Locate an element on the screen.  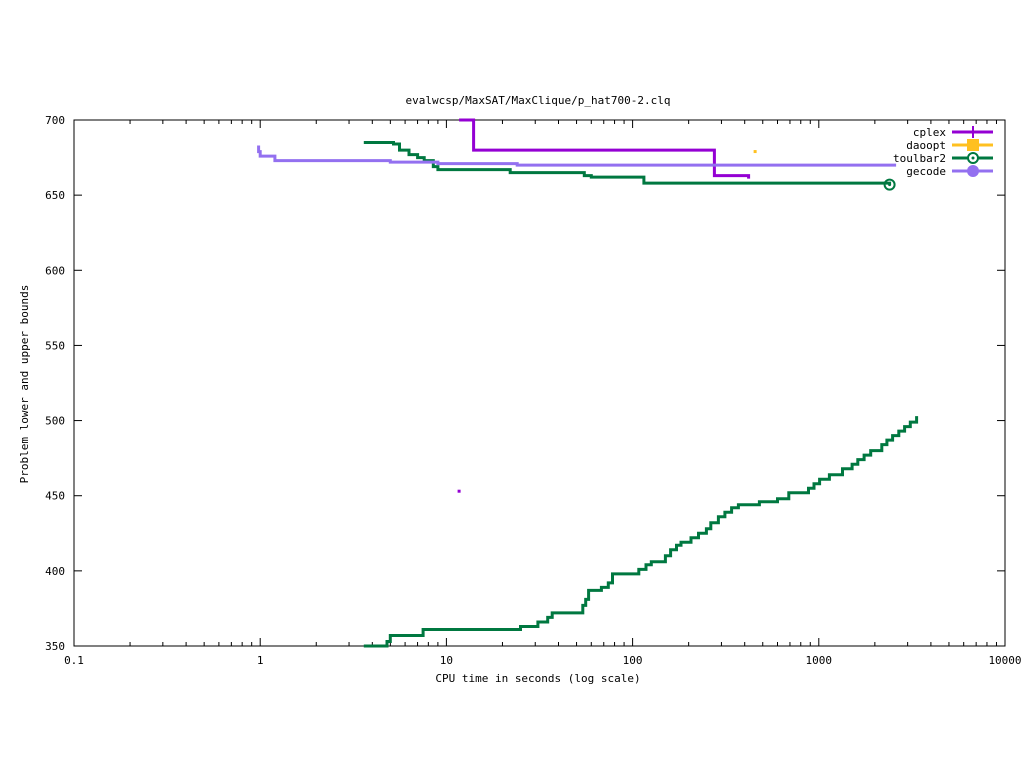
daoopt-data-point is located at coordinates (755, 152).